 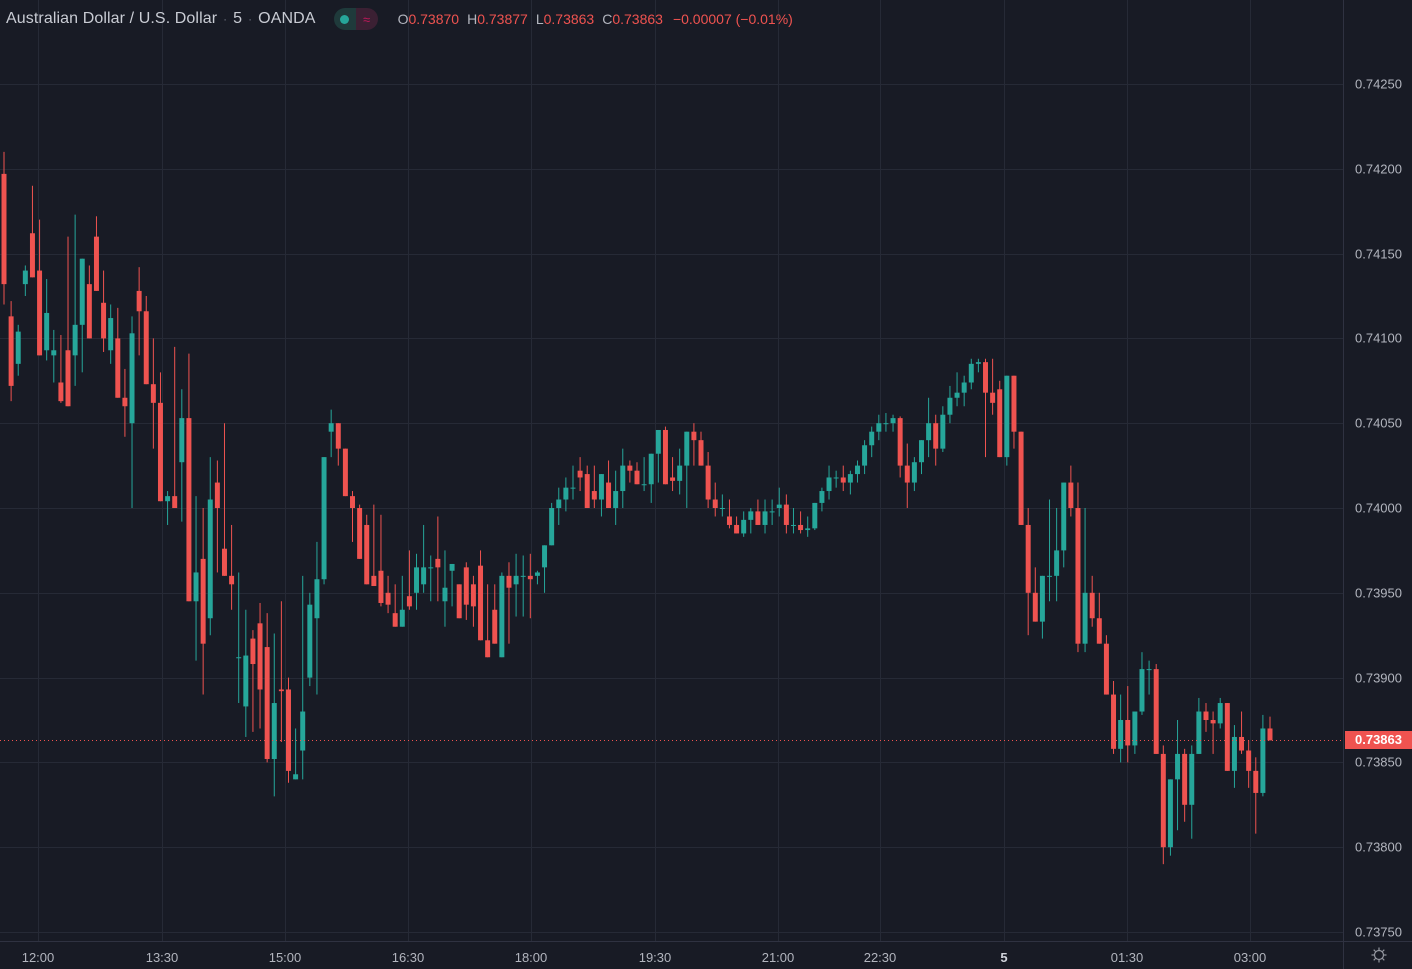 I want to click on market-status-toggle: ≈, so click(x=355, y=19).